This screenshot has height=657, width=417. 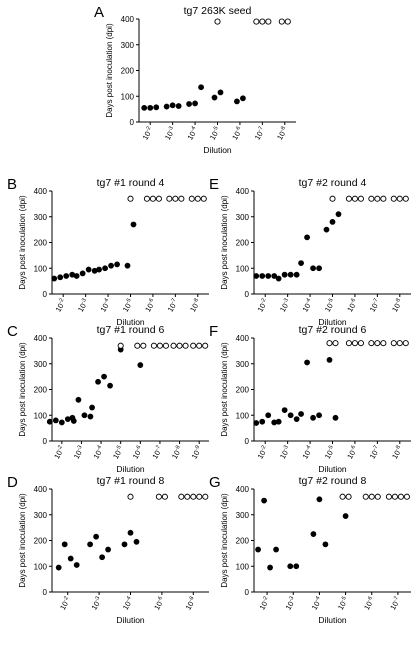 I want to click on panel-f-x-tick-exponent: -3, so click(x=286, y=448).